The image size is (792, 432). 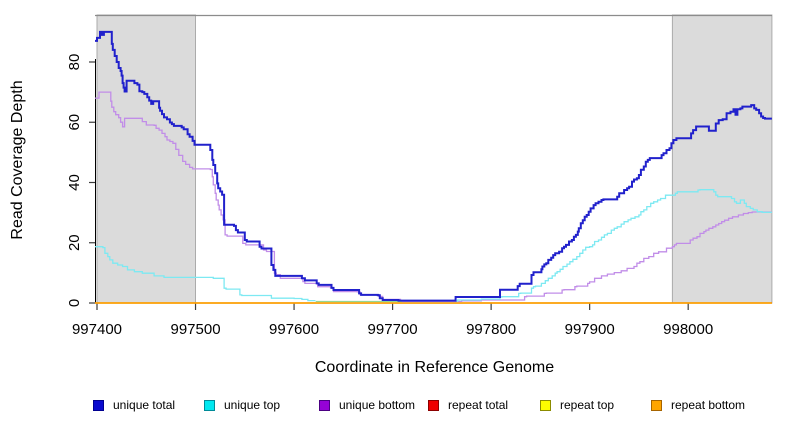 I want to click on legend-item-unique-bottom: unique bottom, so click(x=367, y=405).